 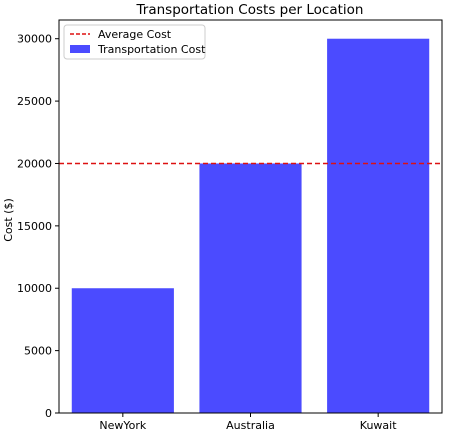 What do you see at coordinates (34, 39) in the screenshot?
I see `y-tick-label: 30000` at bounding box center [34, 39].